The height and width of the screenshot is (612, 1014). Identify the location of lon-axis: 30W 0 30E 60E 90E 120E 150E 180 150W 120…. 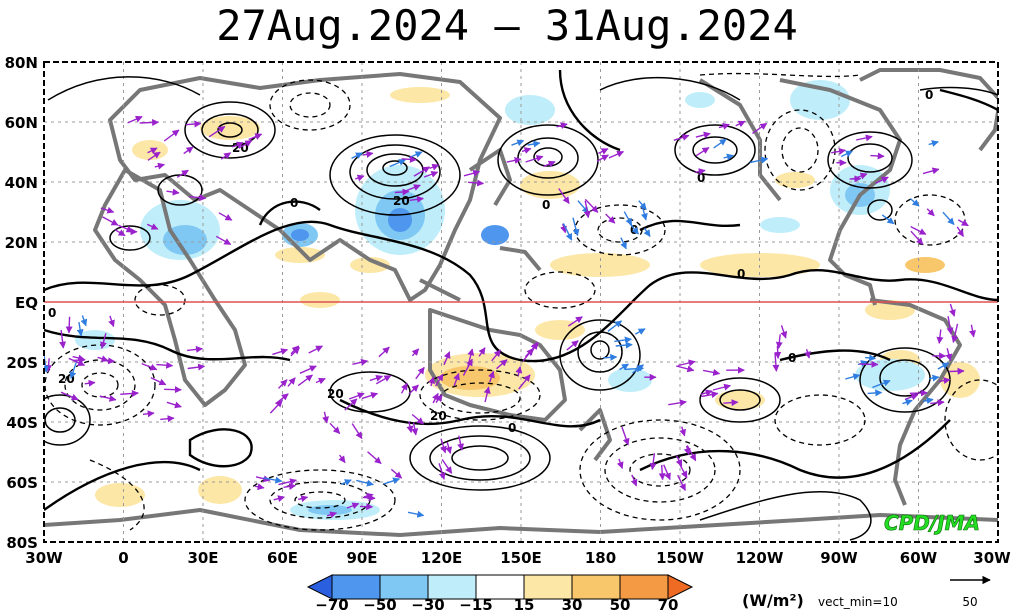
(518, 558).